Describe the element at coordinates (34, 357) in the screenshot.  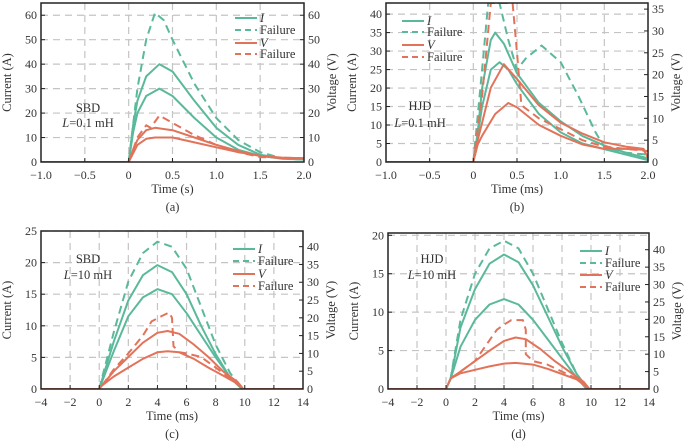
I see `y-tick-label: 5` at that location.